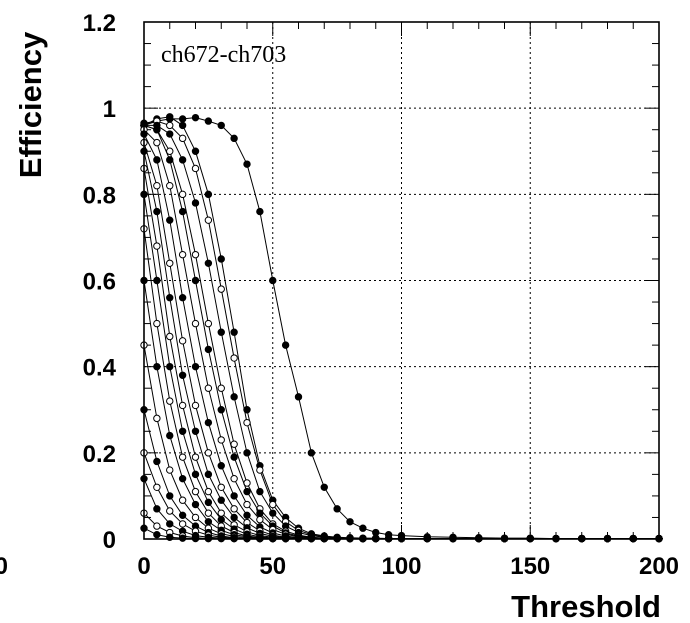 Image resolution: width=690 pixels, height=623 pixels. I want to click on x-tick-label: 150, so click(530, 566).